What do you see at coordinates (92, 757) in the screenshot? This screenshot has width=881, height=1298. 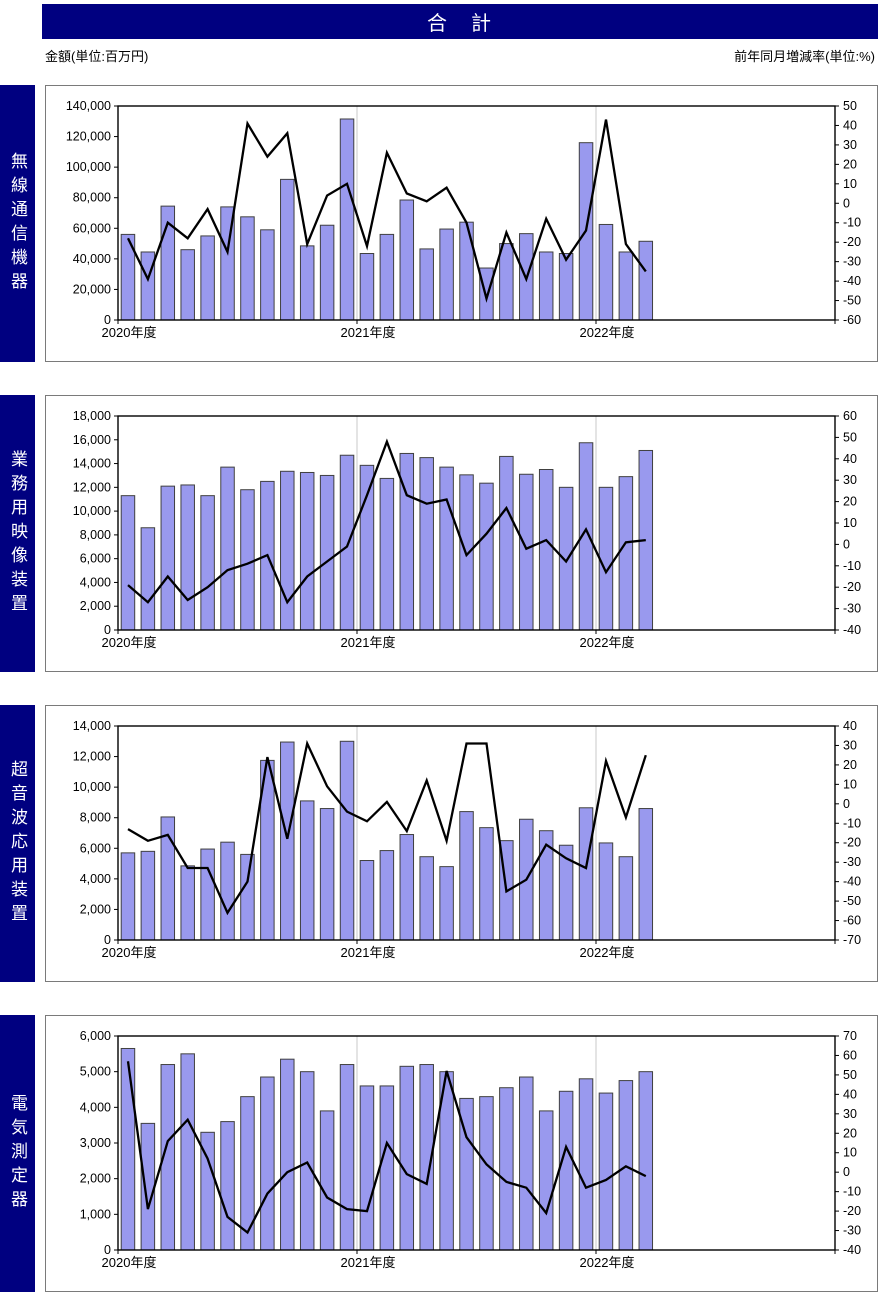 I see `svg-text: 12,000` at bounding box center [92, 757].